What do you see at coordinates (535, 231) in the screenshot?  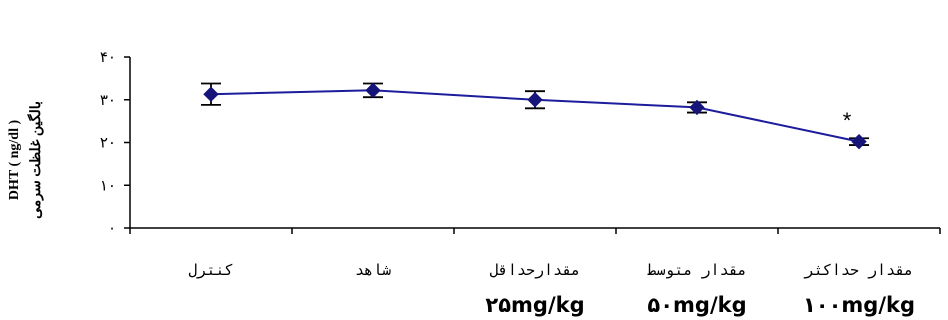 I see `x-ticks` at bounding box center [535, 231].